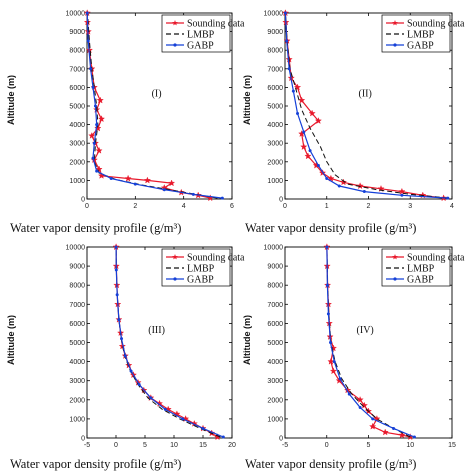  I want to click on x-tick-label: 1, so click(327, 206).